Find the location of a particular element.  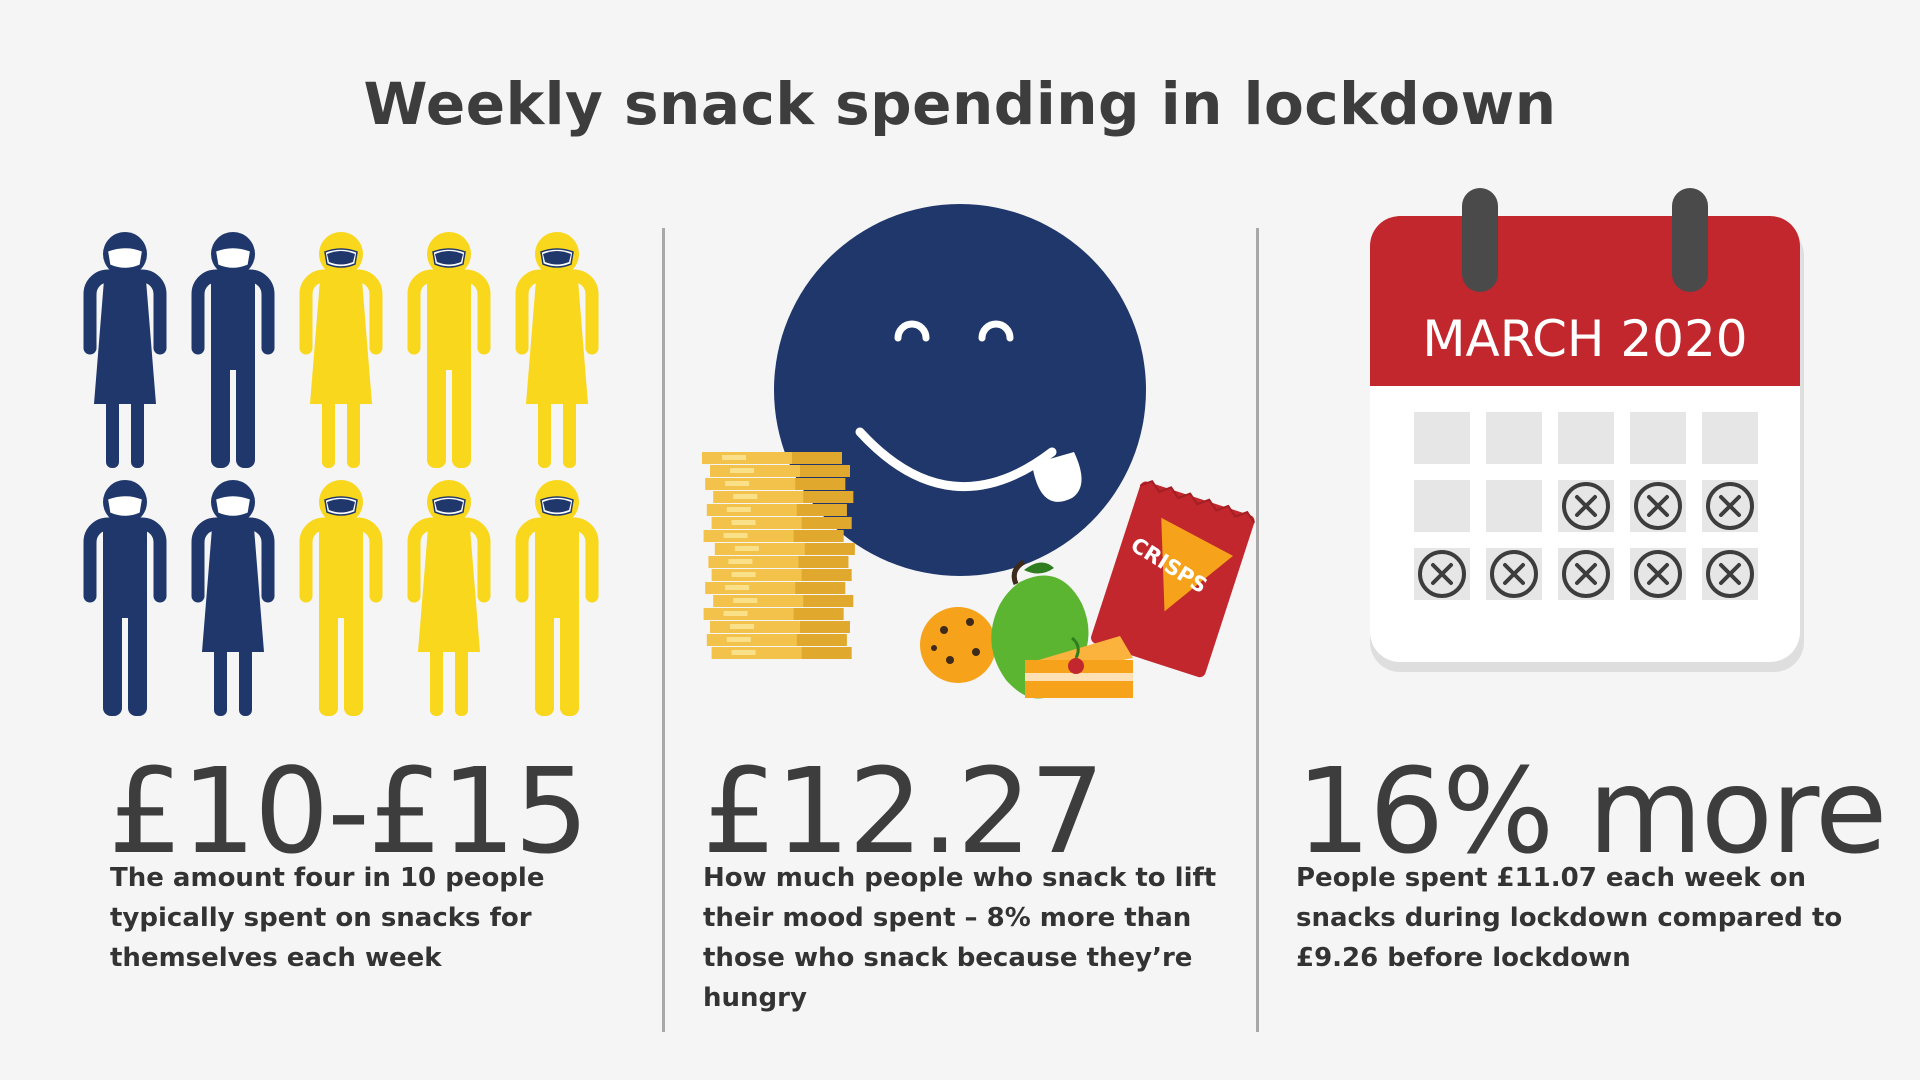

coin-stack-icon is located at coordinates (778, 555).